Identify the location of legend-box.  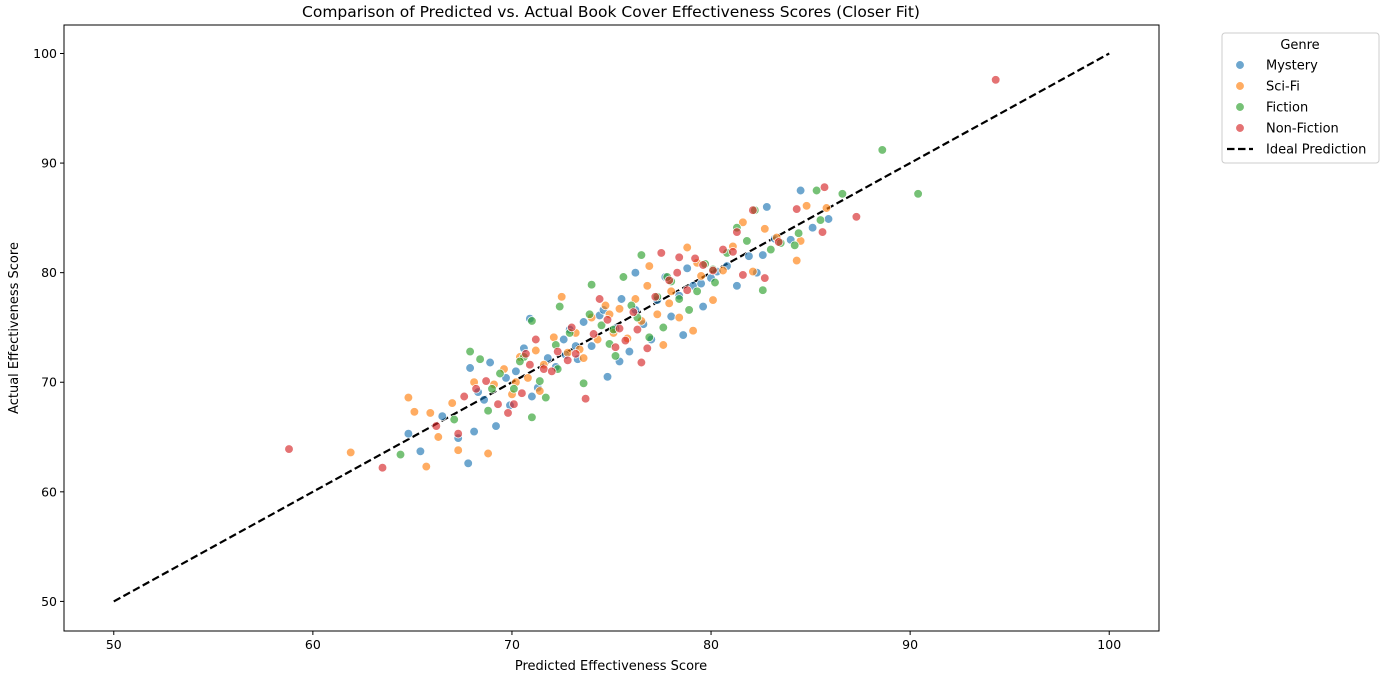
(1300, 98).